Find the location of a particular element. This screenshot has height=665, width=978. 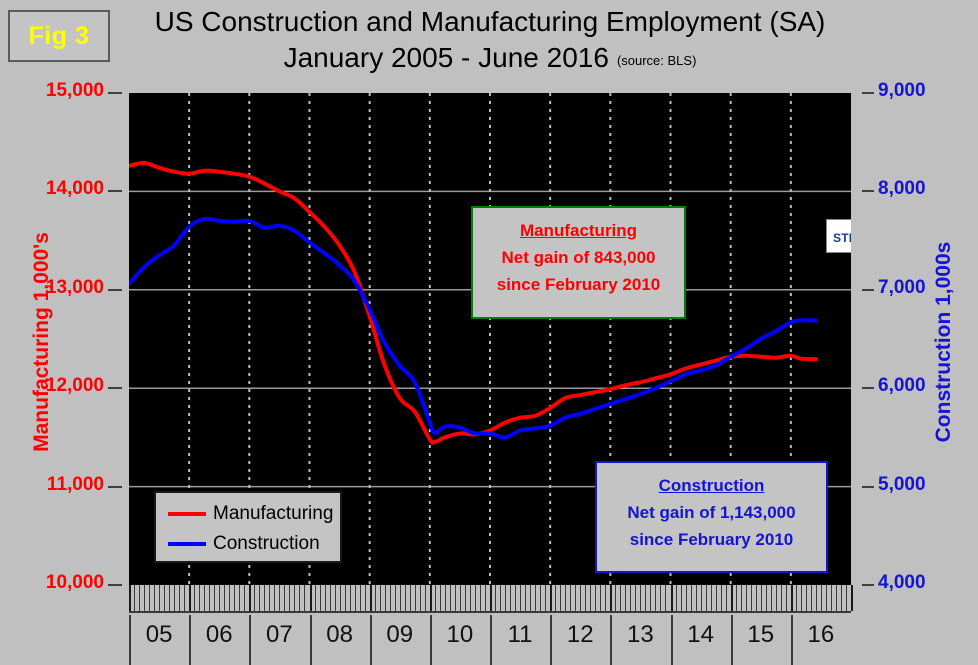

x-axis-year-label: 15 is located at coordinates (761, 634).